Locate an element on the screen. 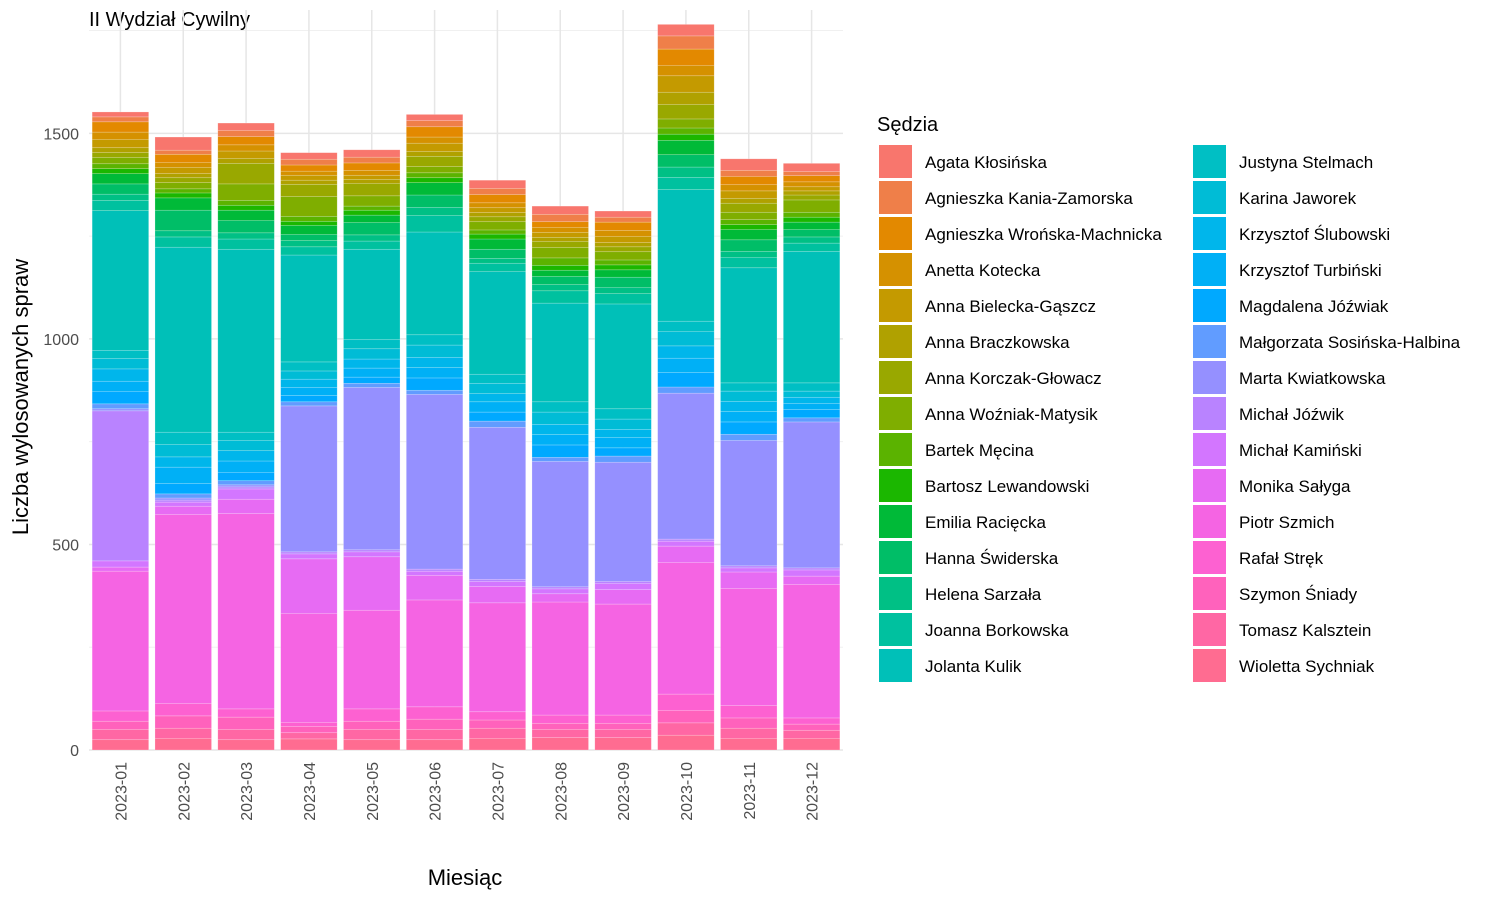  legend-label: Bartosz Lewandowski is located at coordinates (1007, 486).